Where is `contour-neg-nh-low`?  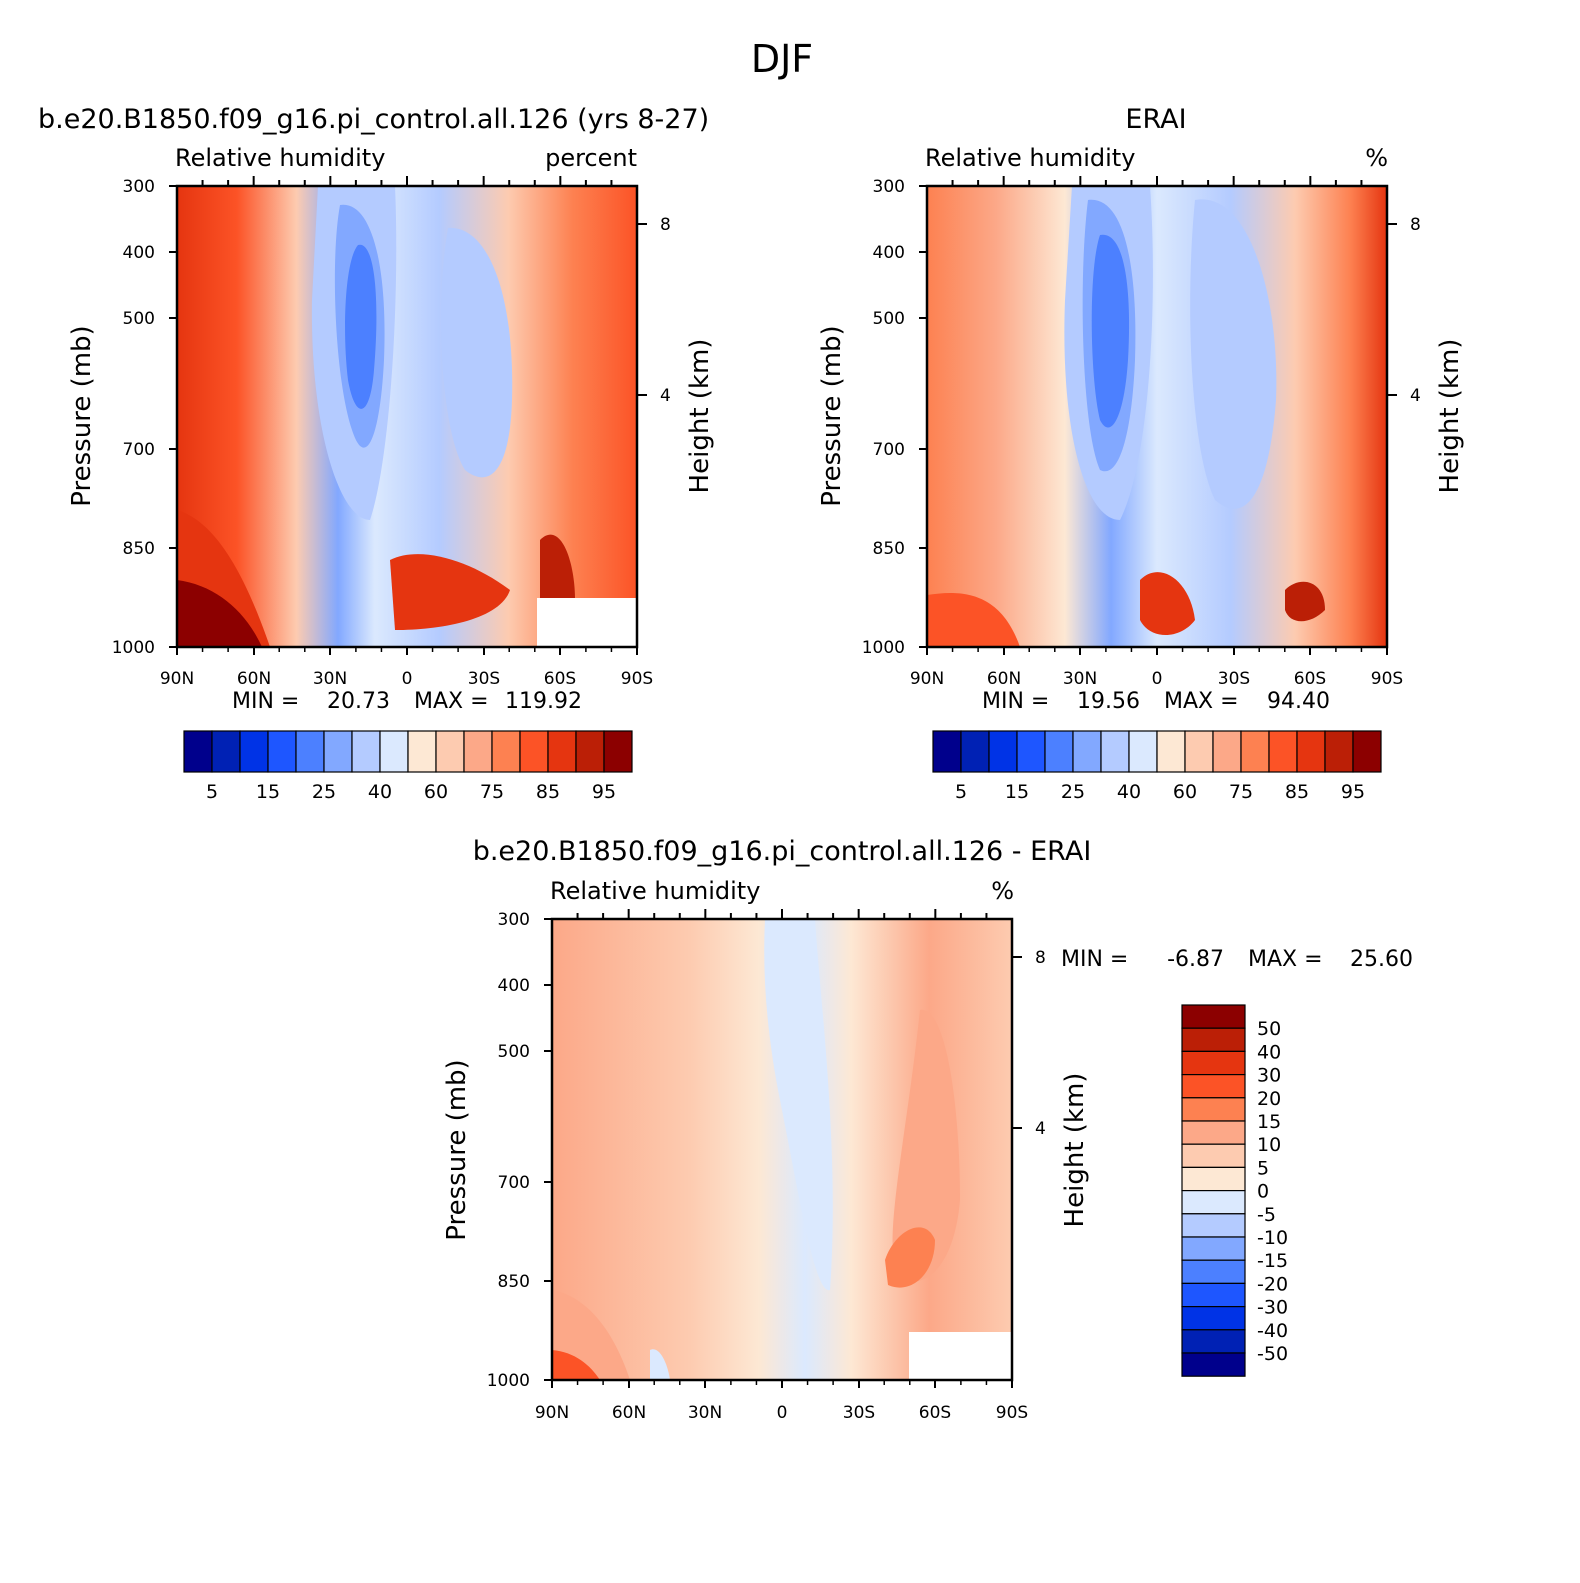
contour-neg-nh-low is located at coordinates (660, 1364).